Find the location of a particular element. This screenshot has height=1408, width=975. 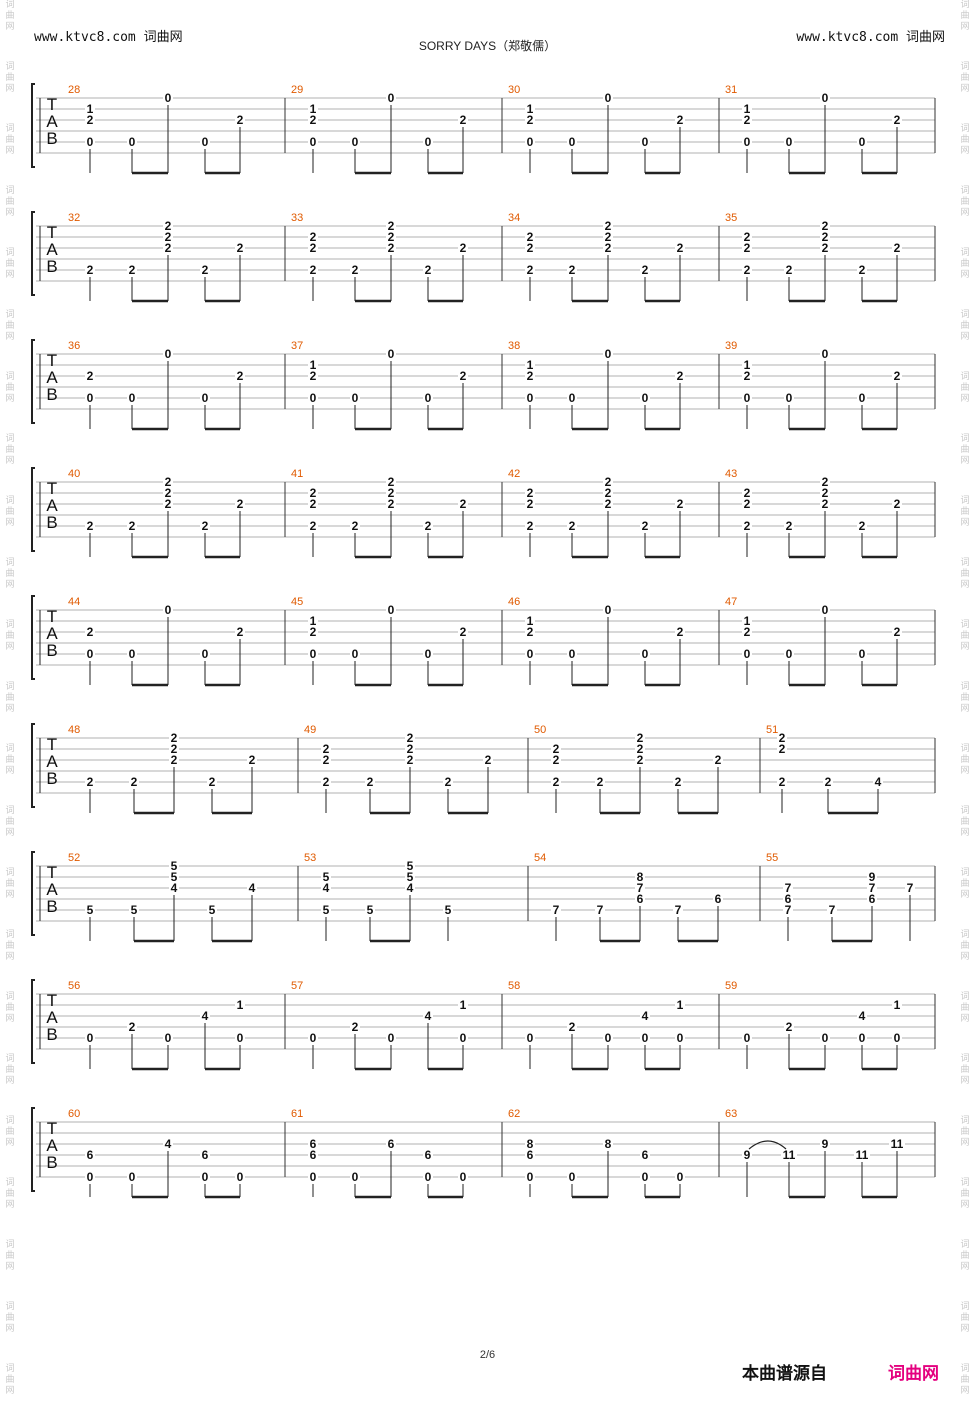

measure-number: 50 is located at coordinates (540, 730).